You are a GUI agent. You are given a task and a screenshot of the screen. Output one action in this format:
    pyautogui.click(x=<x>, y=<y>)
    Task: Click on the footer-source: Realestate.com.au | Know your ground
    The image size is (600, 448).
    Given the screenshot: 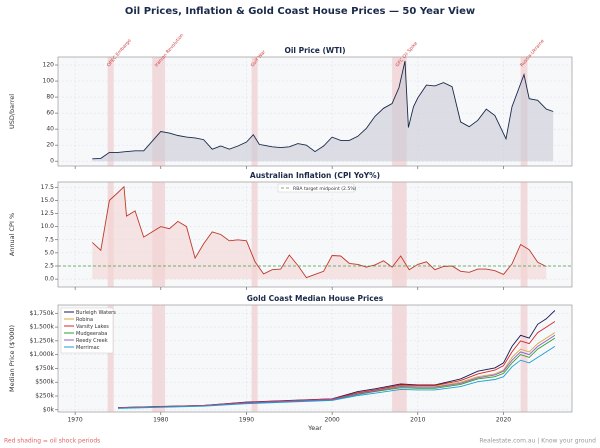 What is the action you would take?
    pyautogui.click(x=537, y=441)
    